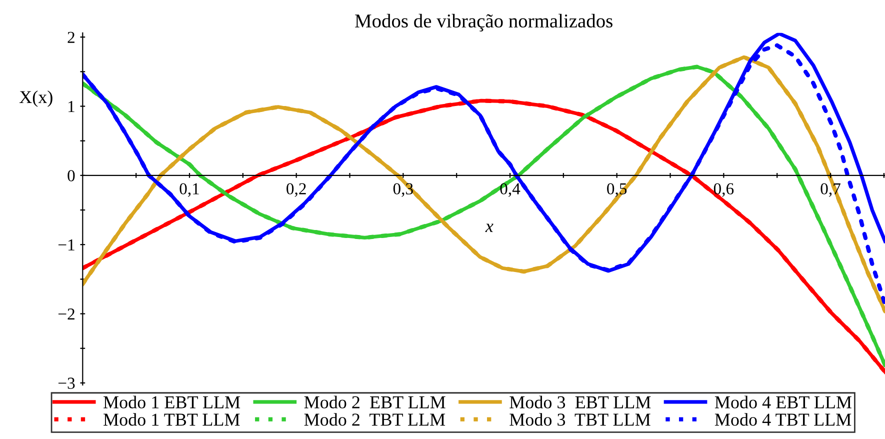 Image resolution: width=885 pixels, height=439 pixels. Describe the element at coordinates (510, 190) in the screenshot. I see `x-tick-label: 0,4` at that location.